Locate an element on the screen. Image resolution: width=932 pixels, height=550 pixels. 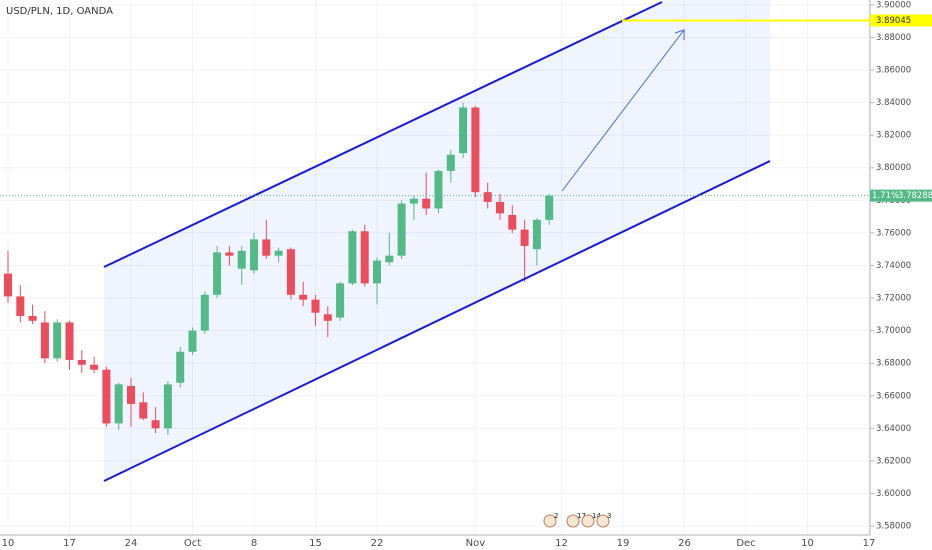
y-tick-label: 3.60000 is located at coordinates (893, 494).